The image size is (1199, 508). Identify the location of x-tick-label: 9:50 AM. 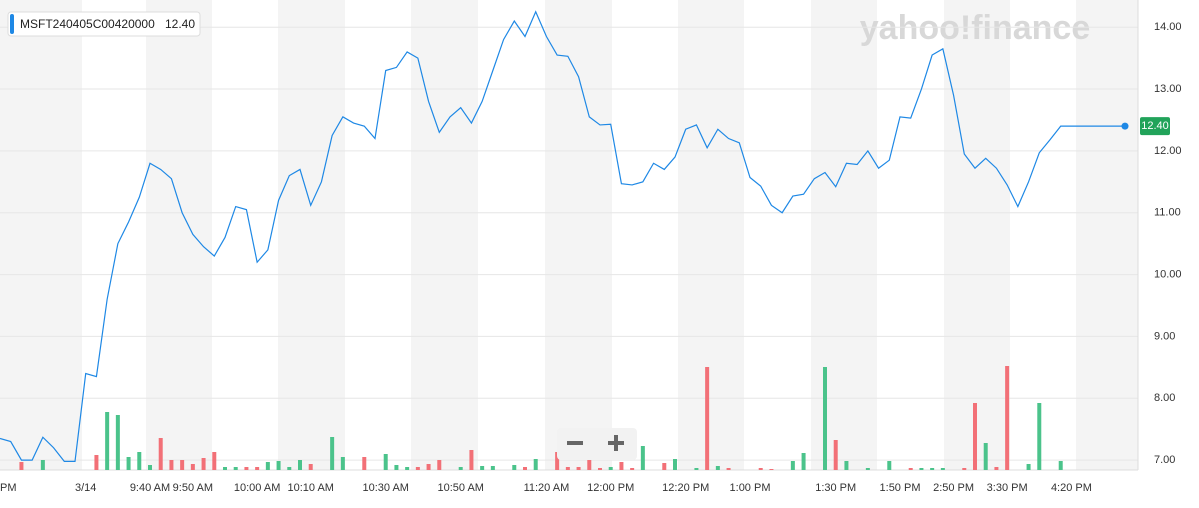
(193, 488).